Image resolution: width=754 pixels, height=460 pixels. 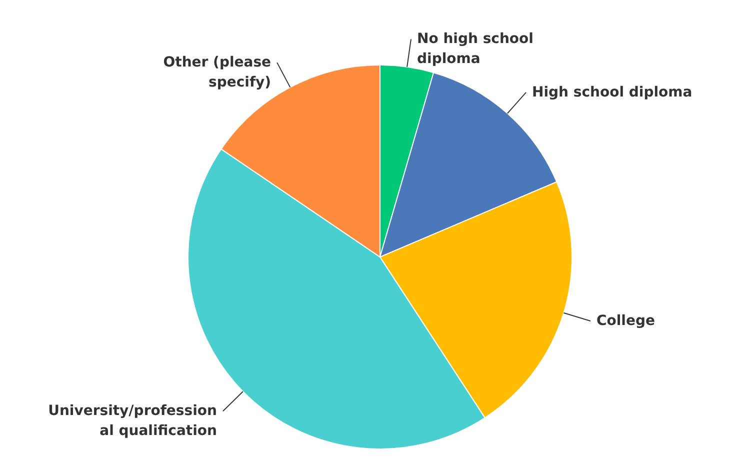 What do you see at coordinates (625, 321) in the screenshot?
I see `slice-label: College` at bounding box center [625, 321].